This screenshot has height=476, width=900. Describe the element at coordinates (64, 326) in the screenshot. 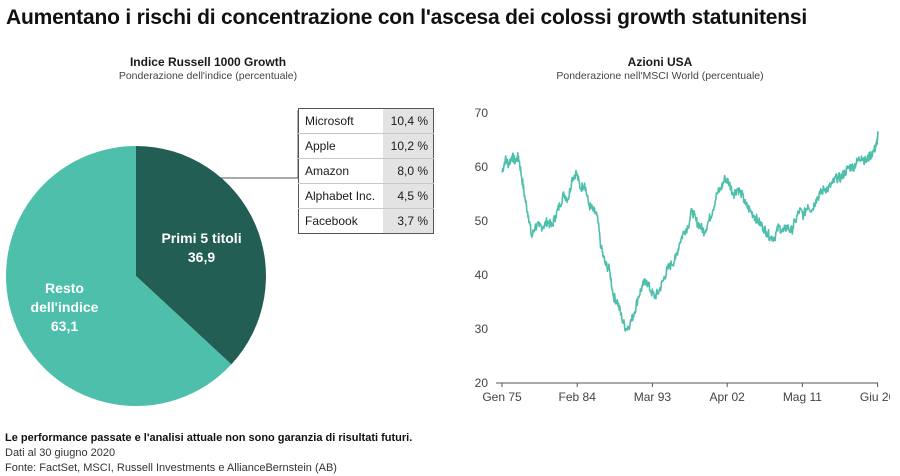

I see `pie-slice-label: 63,1` at that location.